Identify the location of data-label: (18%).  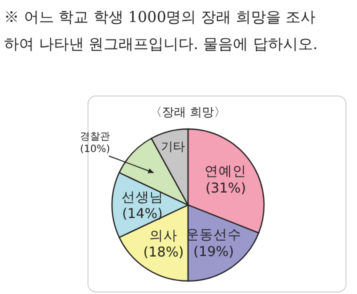
(163, 252).